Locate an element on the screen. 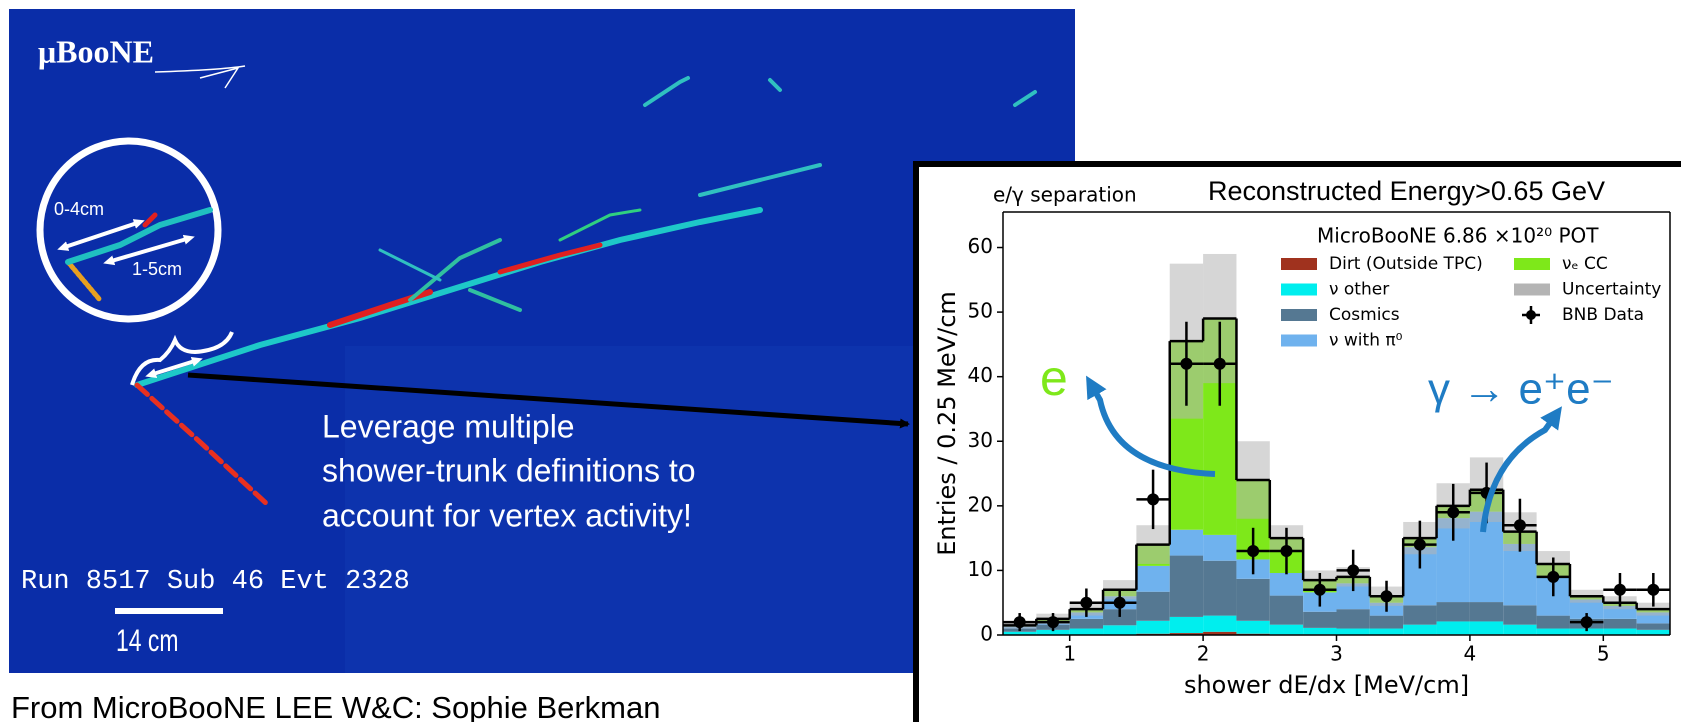  y-tick-label: 10 is located at coordinates (980, 569).